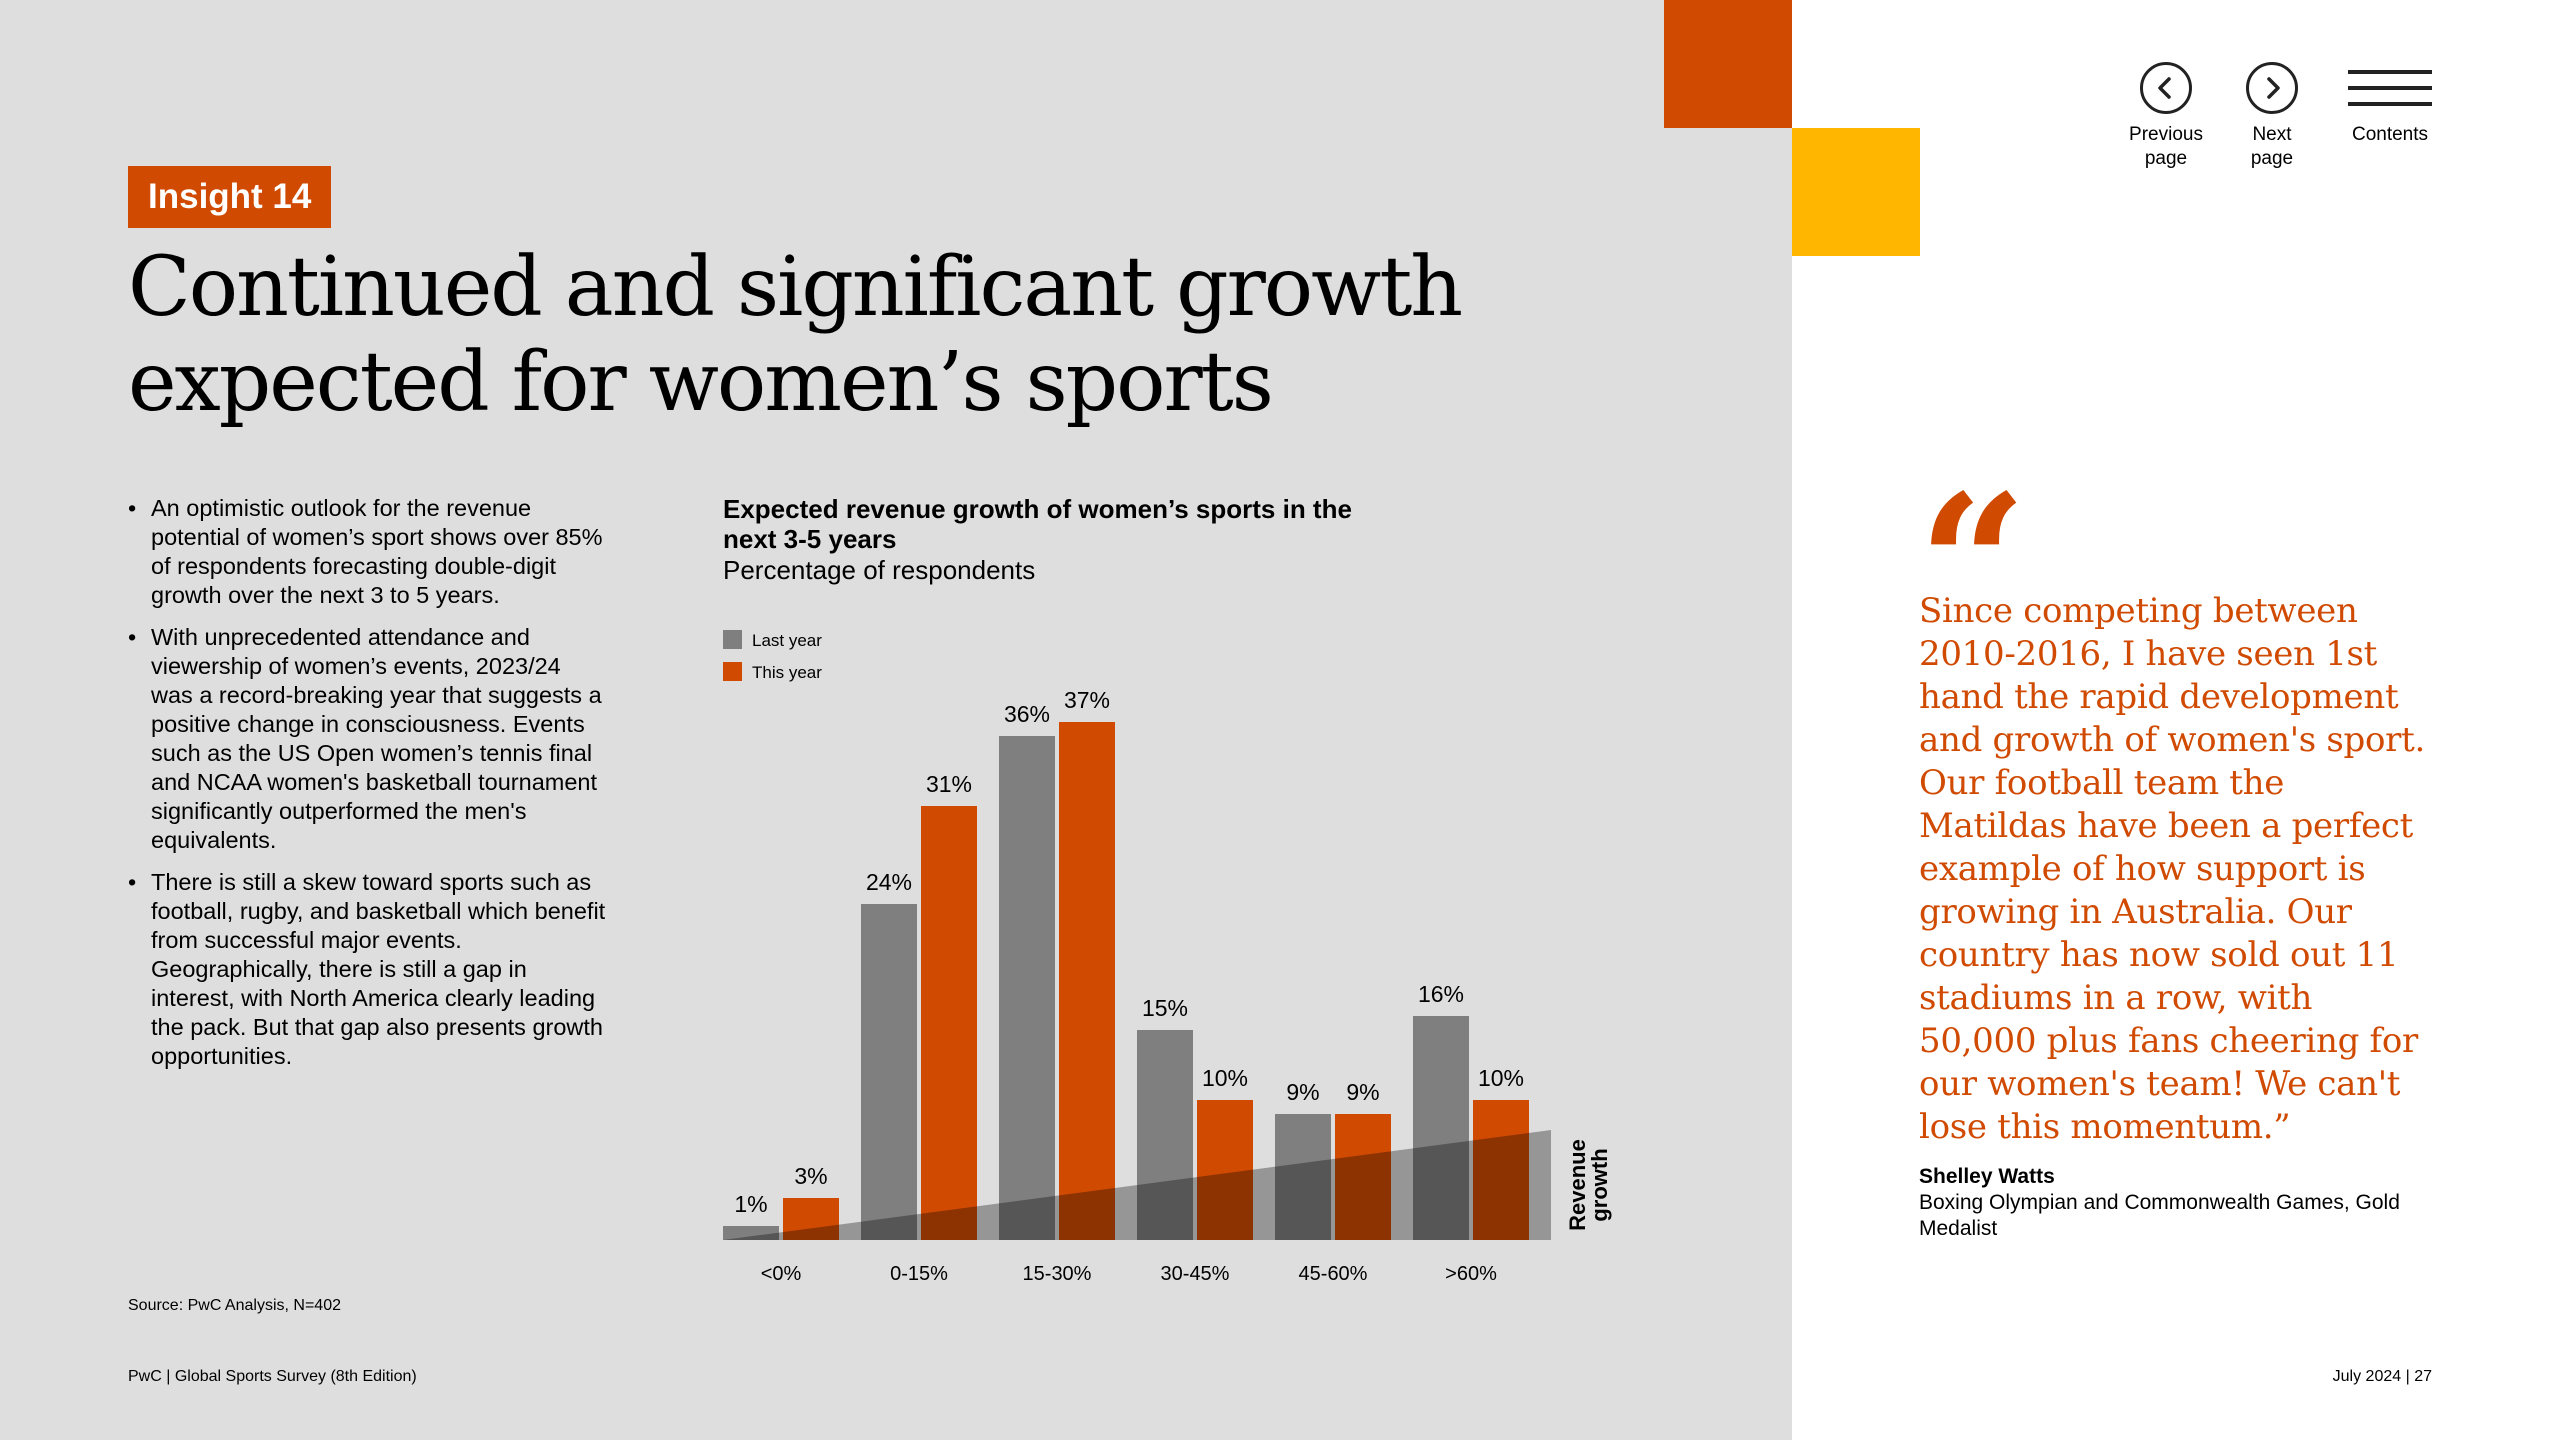  What do you see at coordinates (230, 197) in the screenshot?
I see `insight-tag: Insight 14` at bounding box center [230, 197].